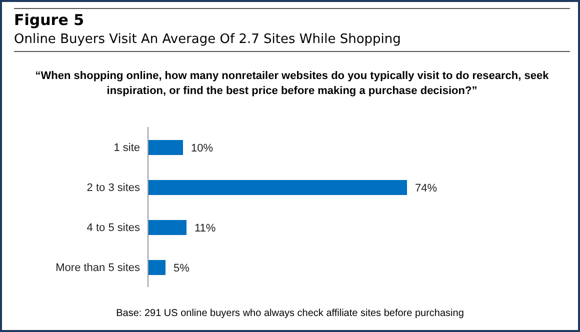 The image size is (580, 332). What do you see at coordinates (290, 313) in the screenshot?
I see `text: Base: 291 US online buyers who always check affiliate sites before purchasing` at bounding box center [290, 313].